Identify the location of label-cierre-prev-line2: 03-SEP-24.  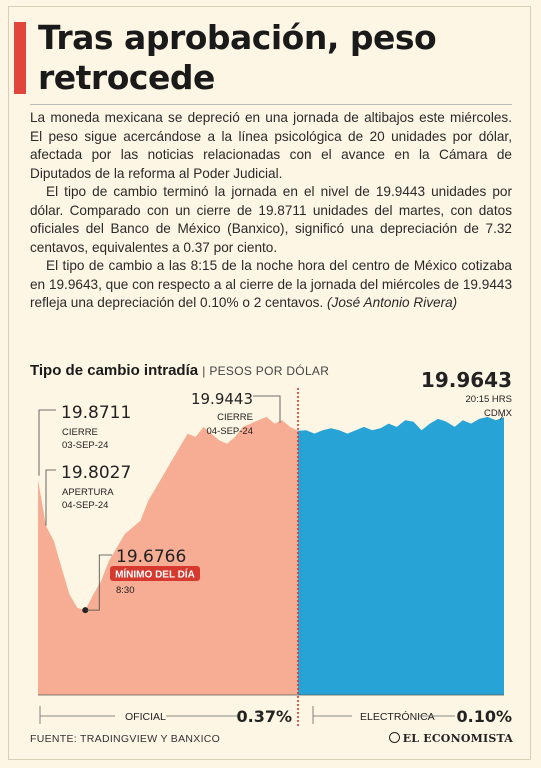
(85, 445).